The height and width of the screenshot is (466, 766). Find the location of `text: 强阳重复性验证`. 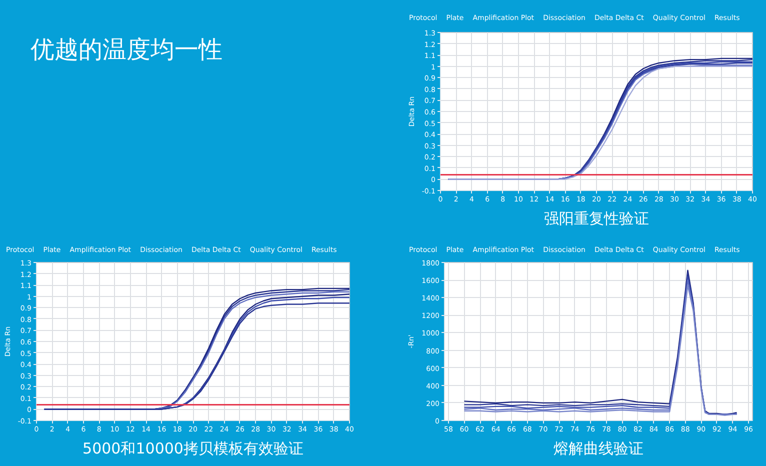

text: 强阳重复性验证 is located at coordinates (596, 219).